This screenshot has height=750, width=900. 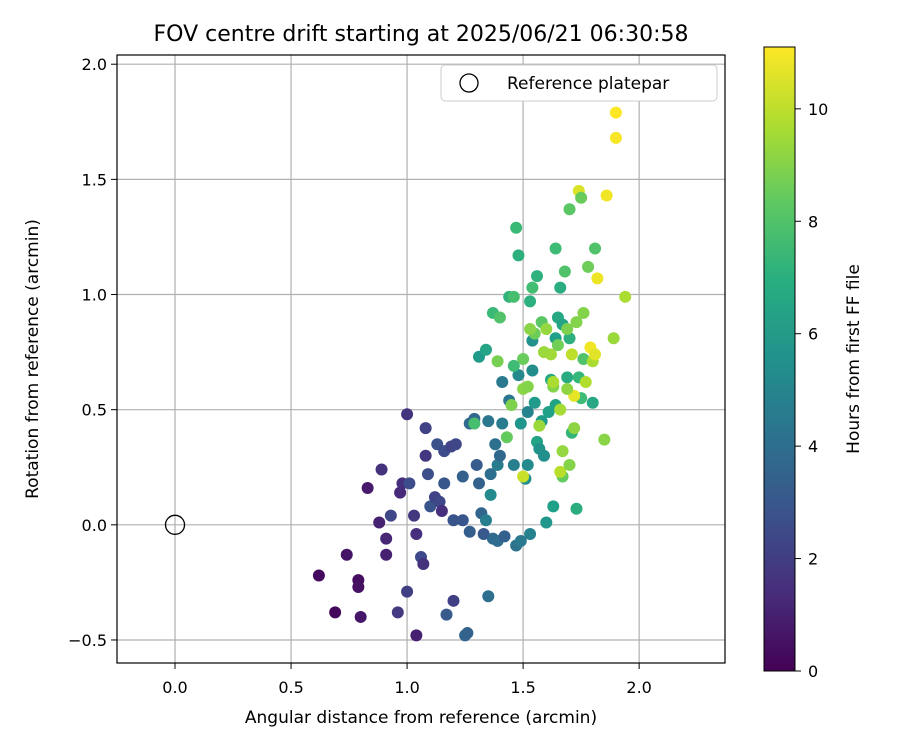 What do you see at coordinates (469, 83) in the screenshot?
I see `legend-marker` at bounding box center [469, 83].